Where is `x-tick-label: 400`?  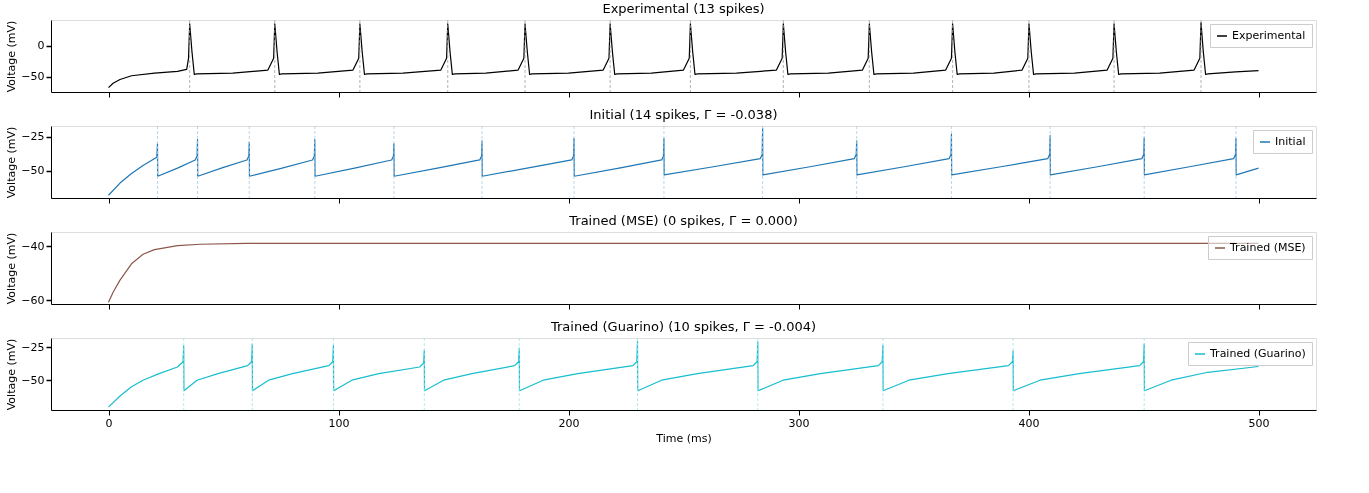
x-tick-label: 400 is located at coordinates (1029, 423).